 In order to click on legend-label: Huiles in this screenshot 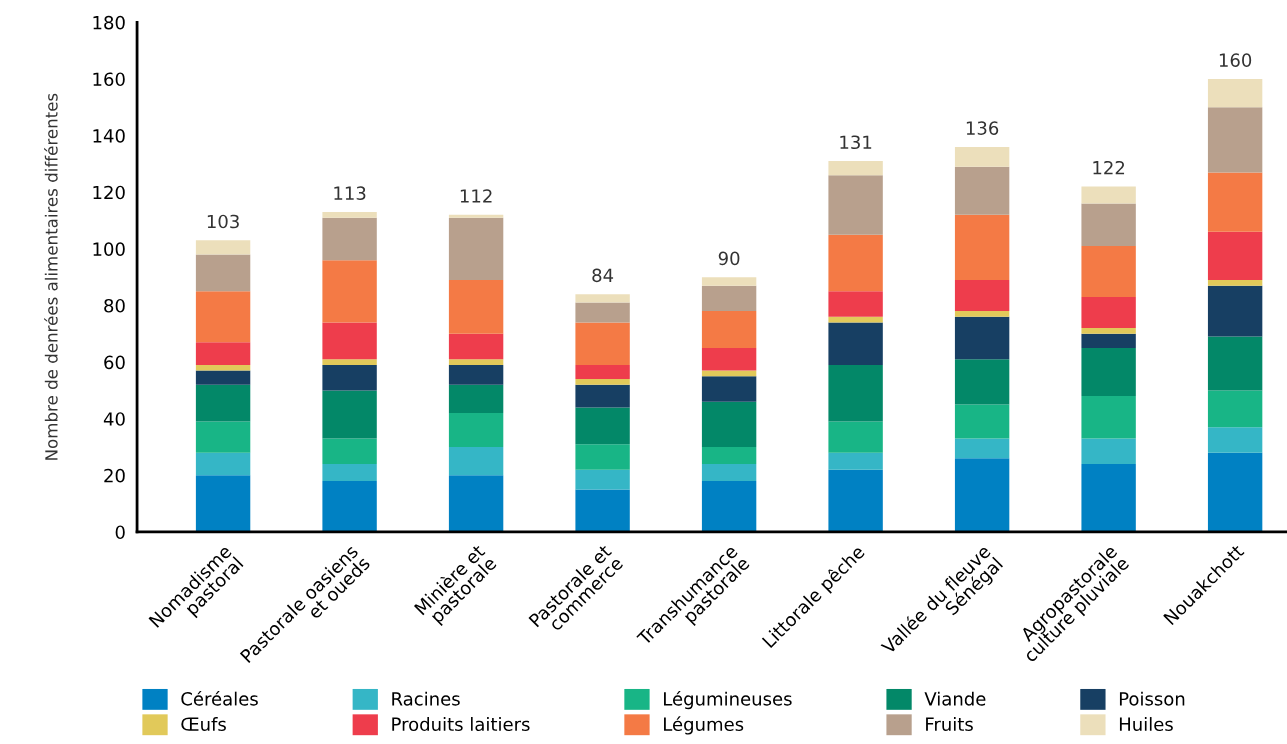, I will do `click(1146, 724)`.